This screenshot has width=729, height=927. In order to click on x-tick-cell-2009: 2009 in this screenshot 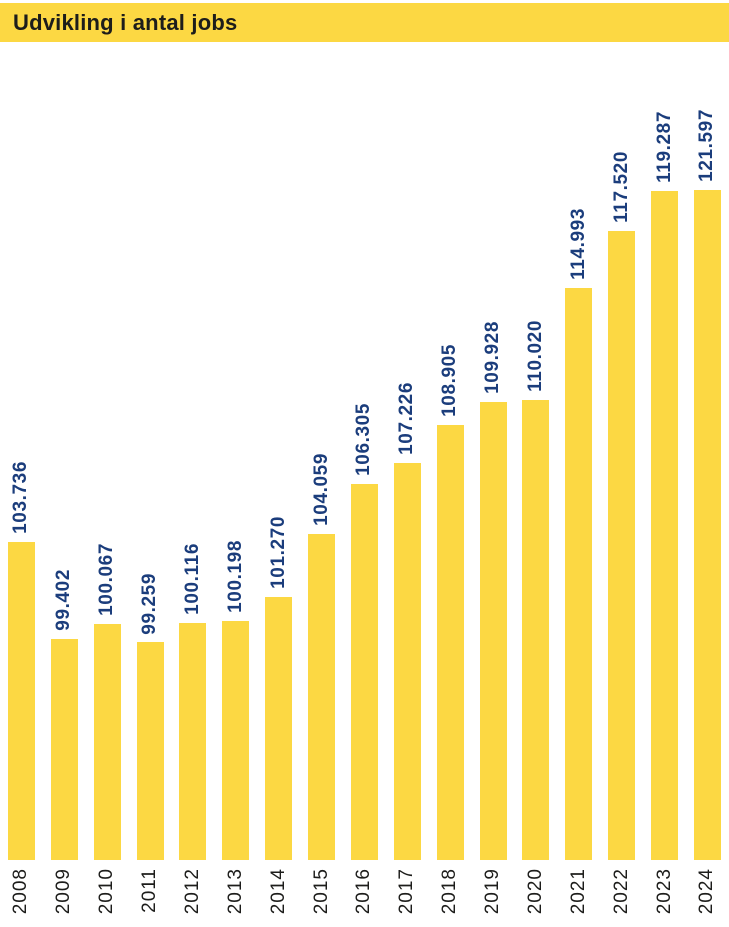, I will do `click(64, 891)`.